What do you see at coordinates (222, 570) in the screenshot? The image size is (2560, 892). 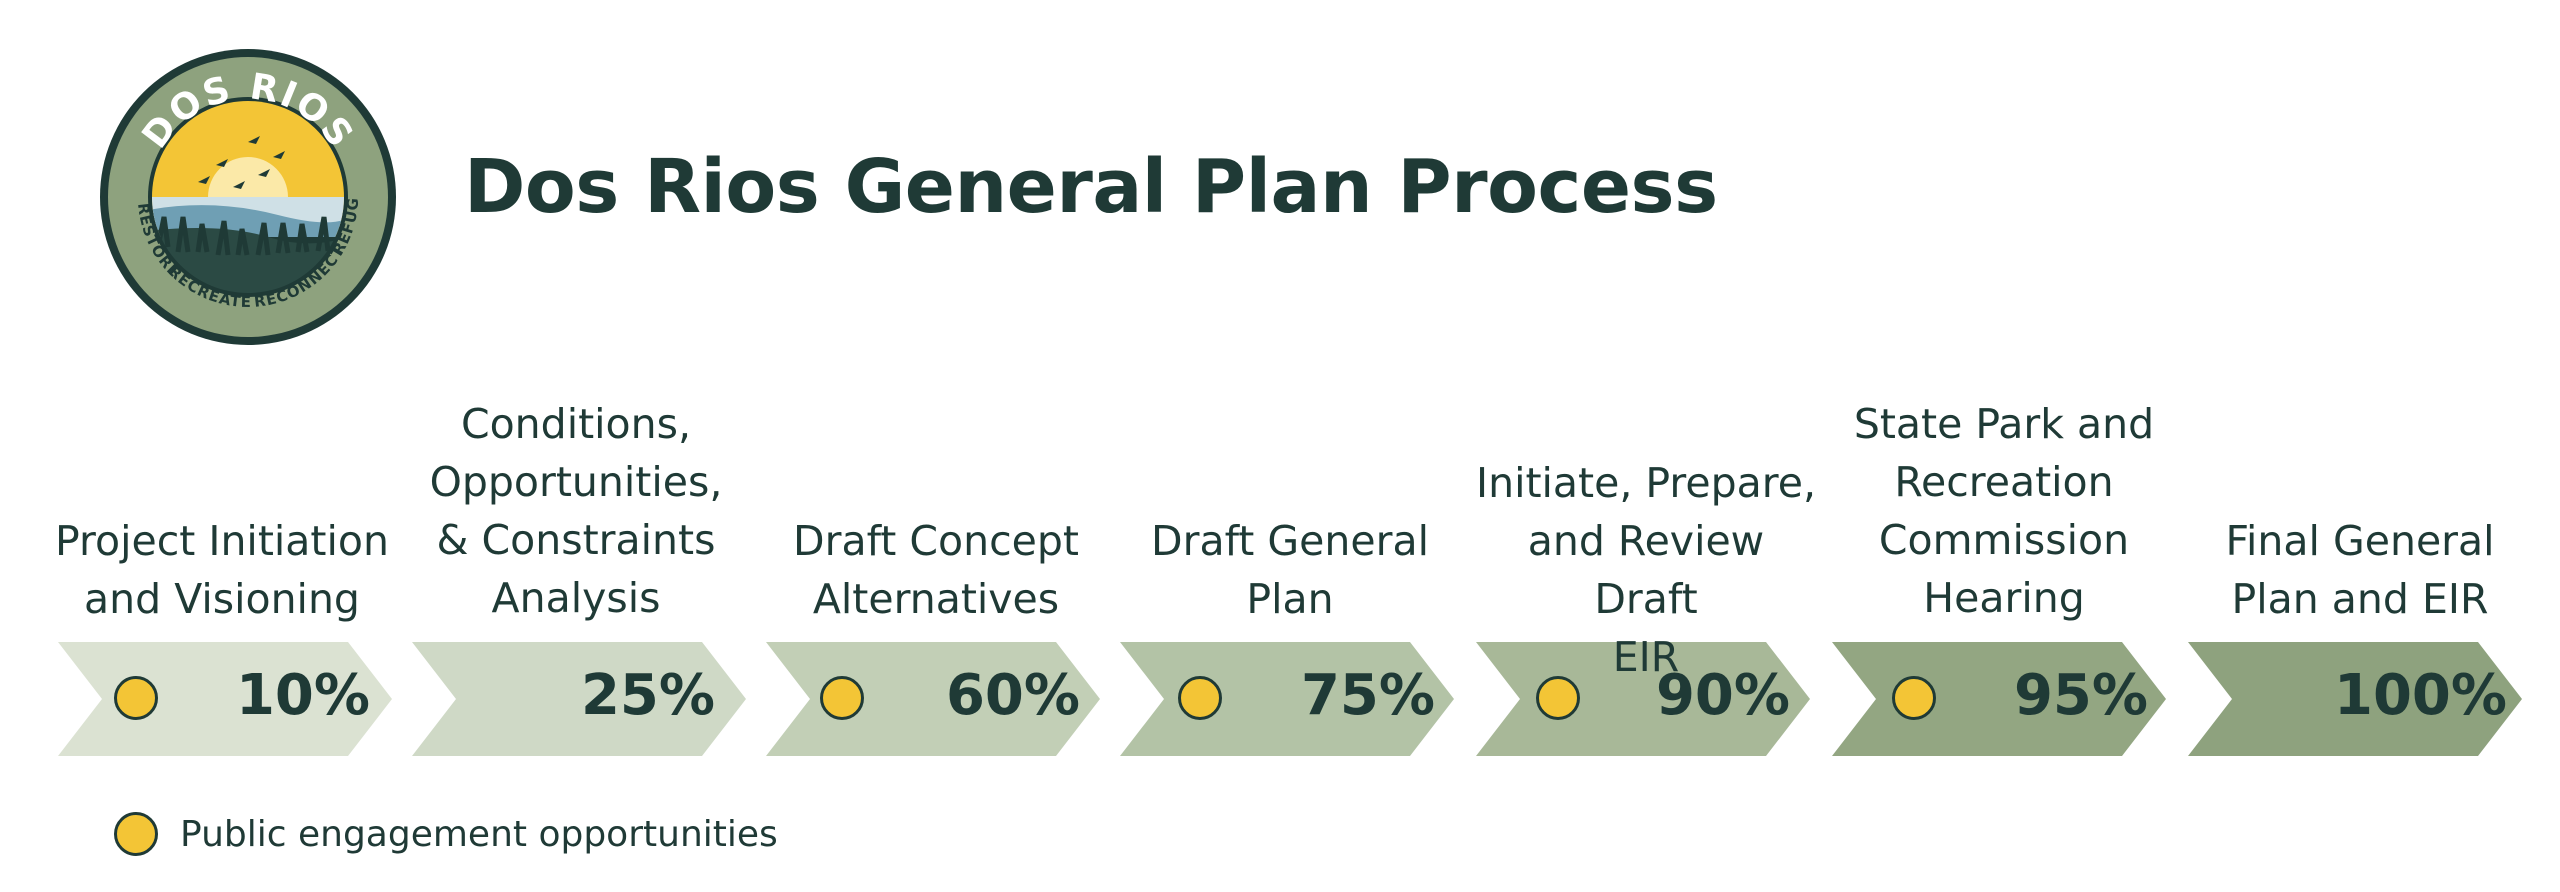 I see `step-label-1: Project Initiation and Visioning` at bounding box center [222, 570].